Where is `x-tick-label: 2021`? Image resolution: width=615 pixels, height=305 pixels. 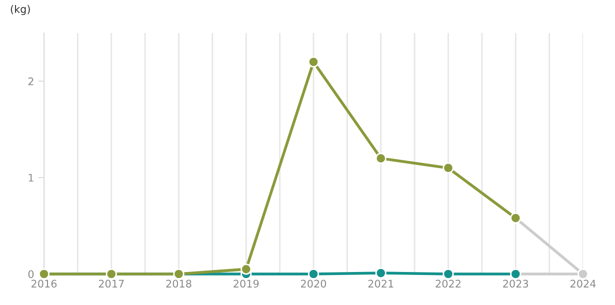 x-tick-label: 2021 is located at coordinates (381, 284).